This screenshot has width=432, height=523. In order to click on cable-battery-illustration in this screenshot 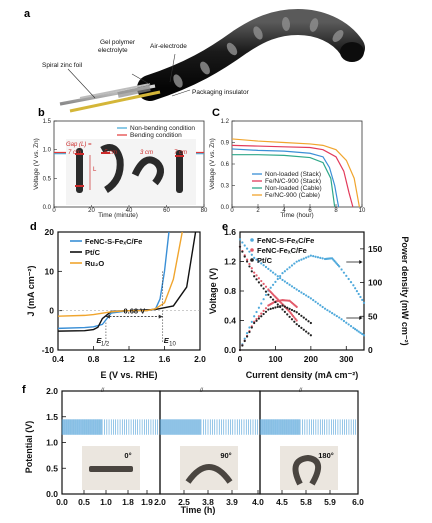, I will do `click(212, 60)`.